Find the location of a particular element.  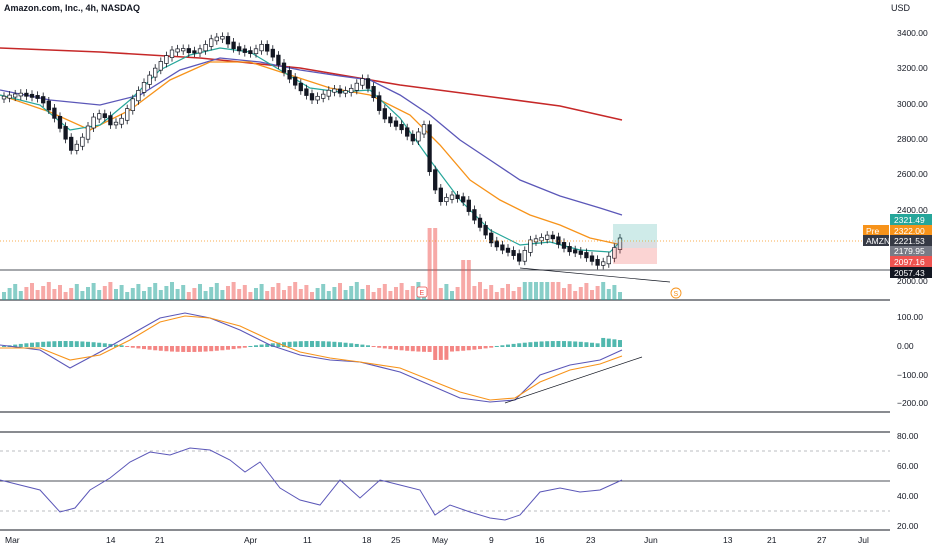

time-axis-label: 16 is located at coordinates (540, 540).